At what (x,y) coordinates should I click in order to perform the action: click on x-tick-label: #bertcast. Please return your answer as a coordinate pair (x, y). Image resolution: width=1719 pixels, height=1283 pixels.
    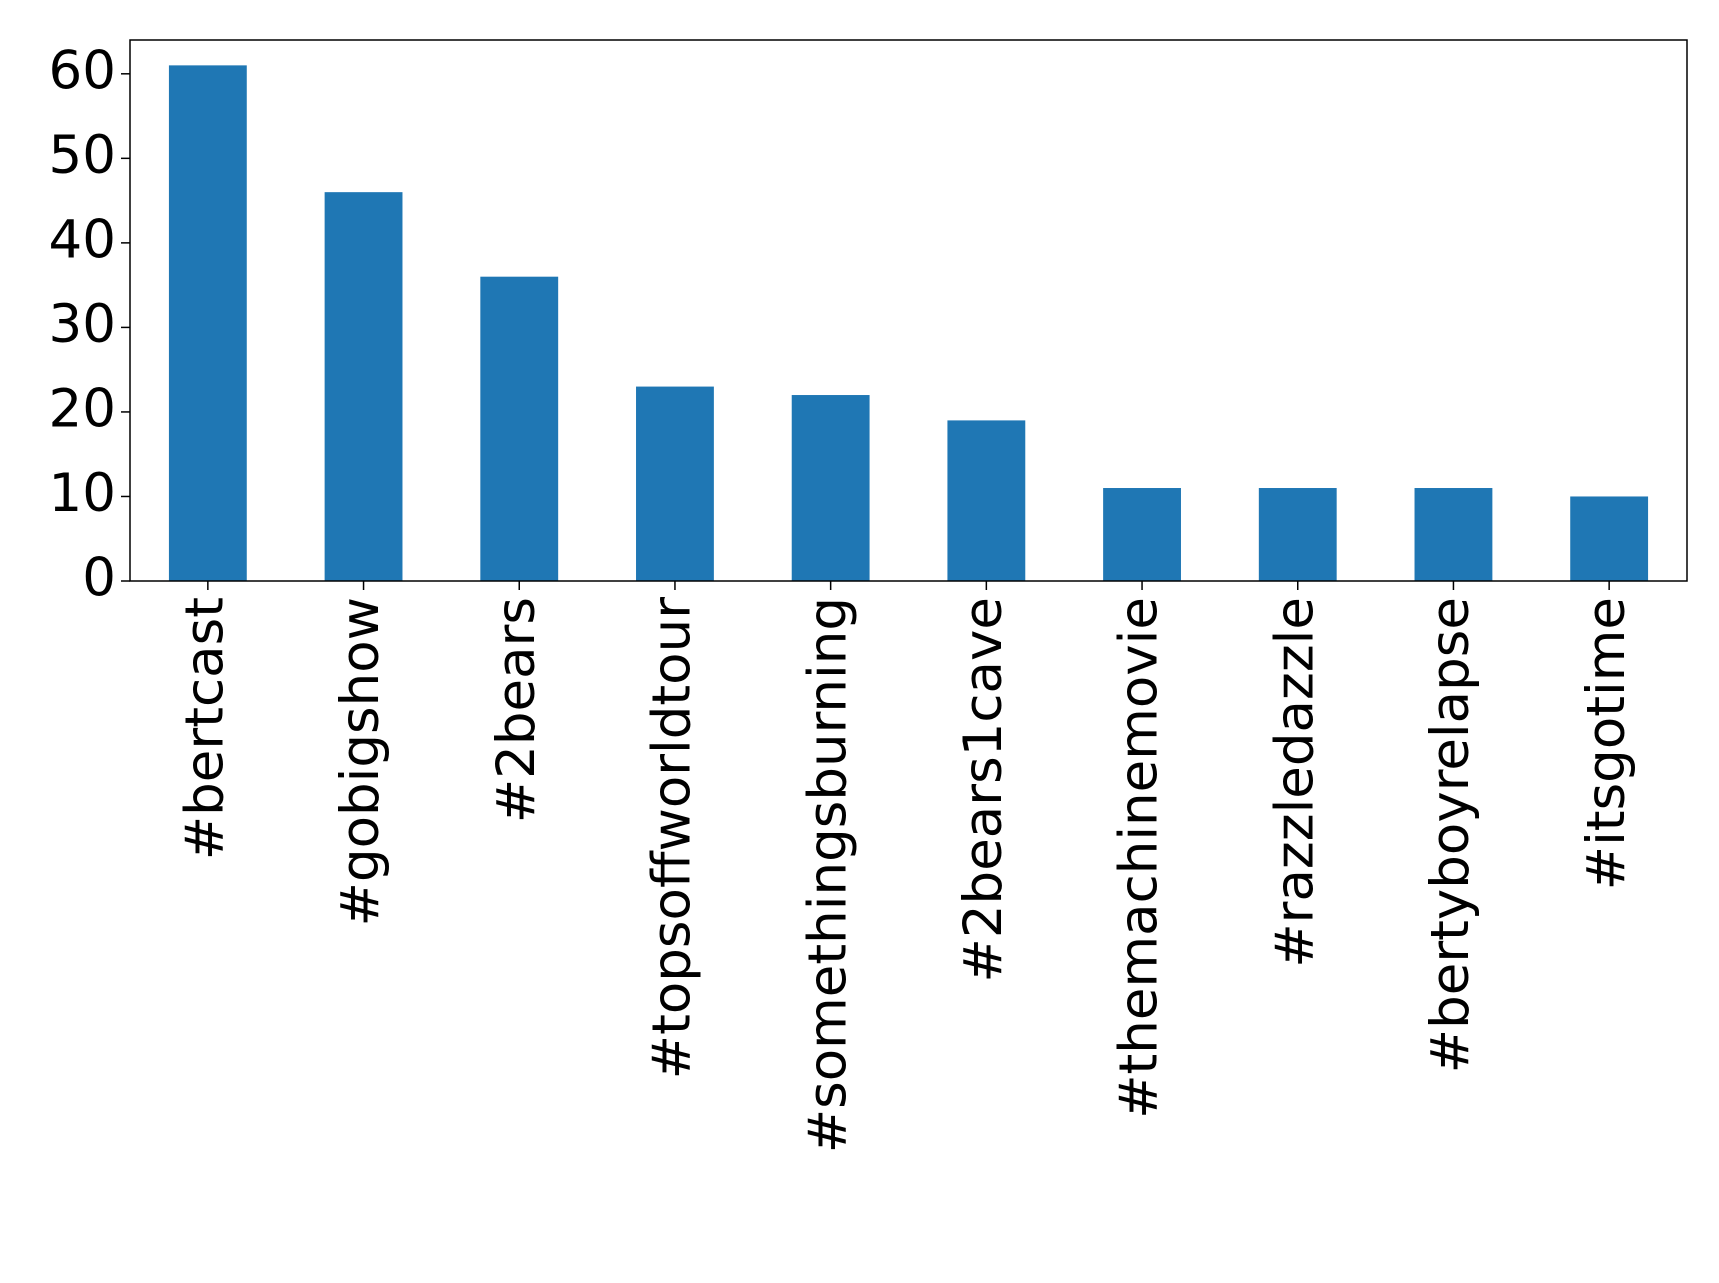
    Looking at the image, I should click on (204, 728).